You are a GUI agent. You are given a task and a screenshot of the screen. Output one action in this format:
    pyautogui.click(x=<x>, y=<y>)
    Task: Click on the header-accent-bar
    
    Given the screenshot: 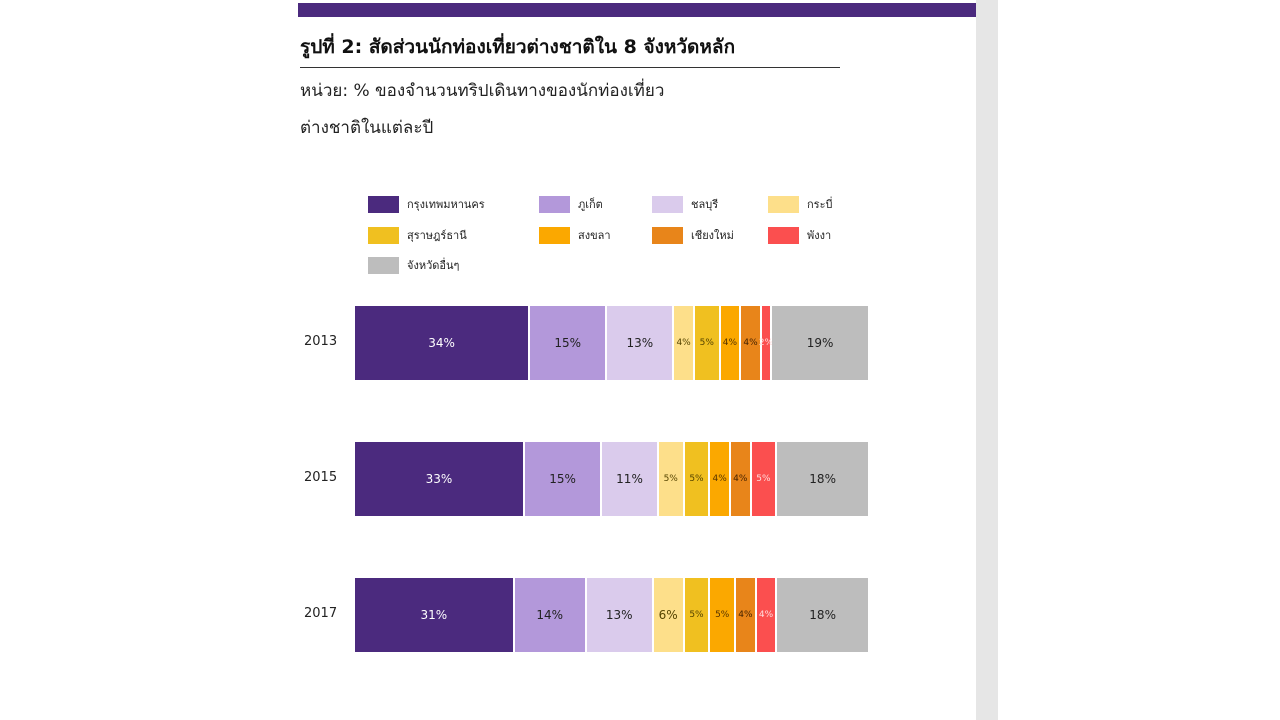 What is the action you would take?
    pyautogui.click(x=637, y=10)
    